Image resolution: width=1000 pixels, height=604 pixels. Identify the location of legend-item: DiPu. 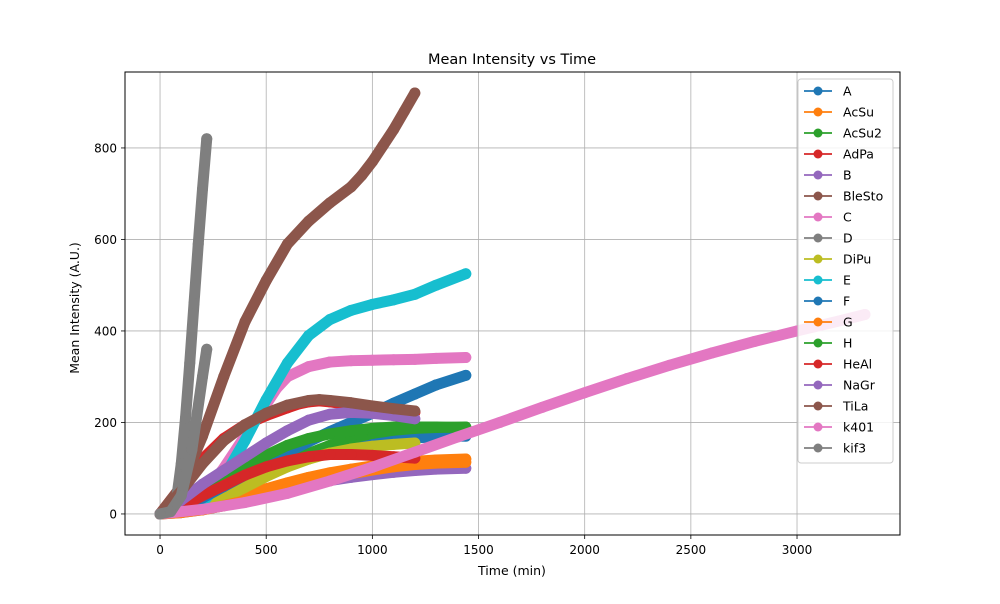
(837, 259).